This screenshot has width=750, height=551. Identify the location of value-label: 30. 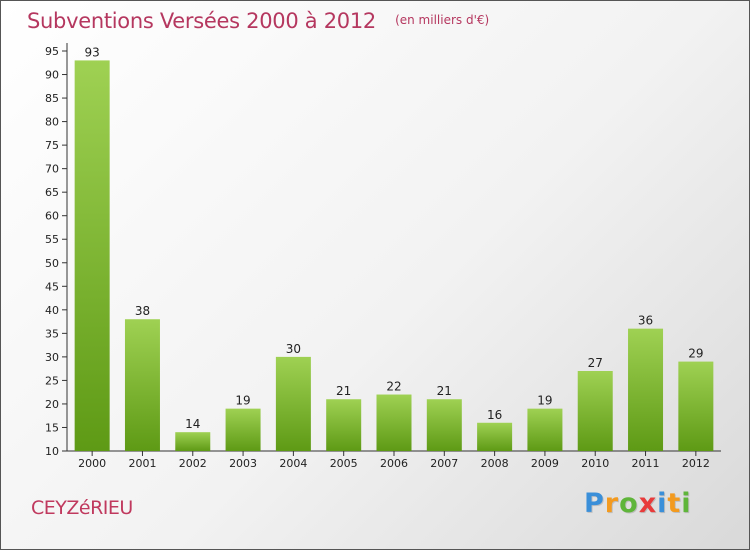
(293, 349).